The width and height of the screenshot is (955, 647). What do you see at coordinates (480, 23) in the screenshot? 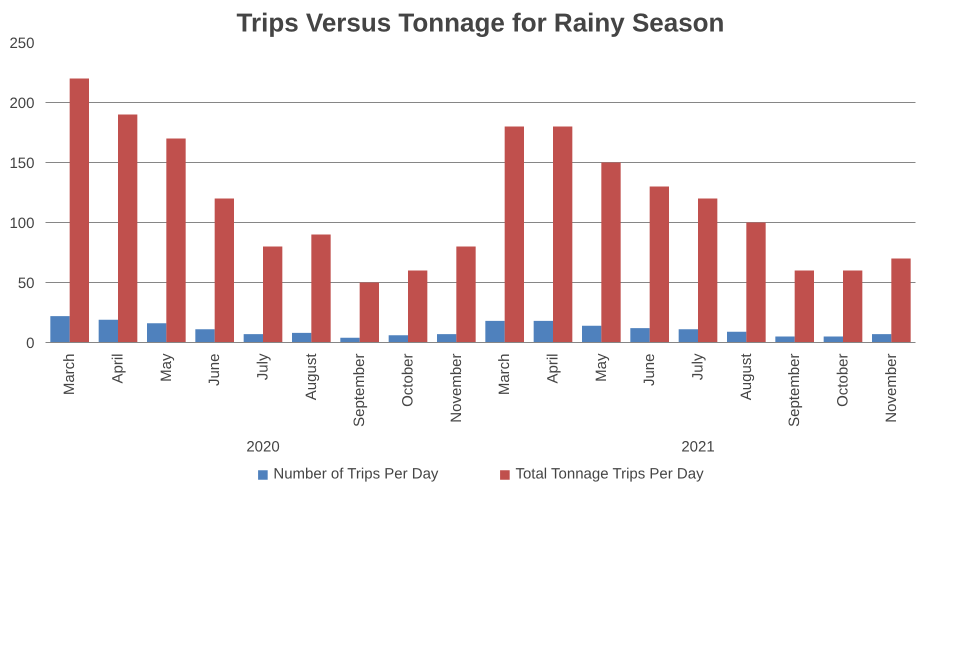
I see `chart-title: Trips Versus Tonnage for Rainy Season` at bounding box center [480, 23].